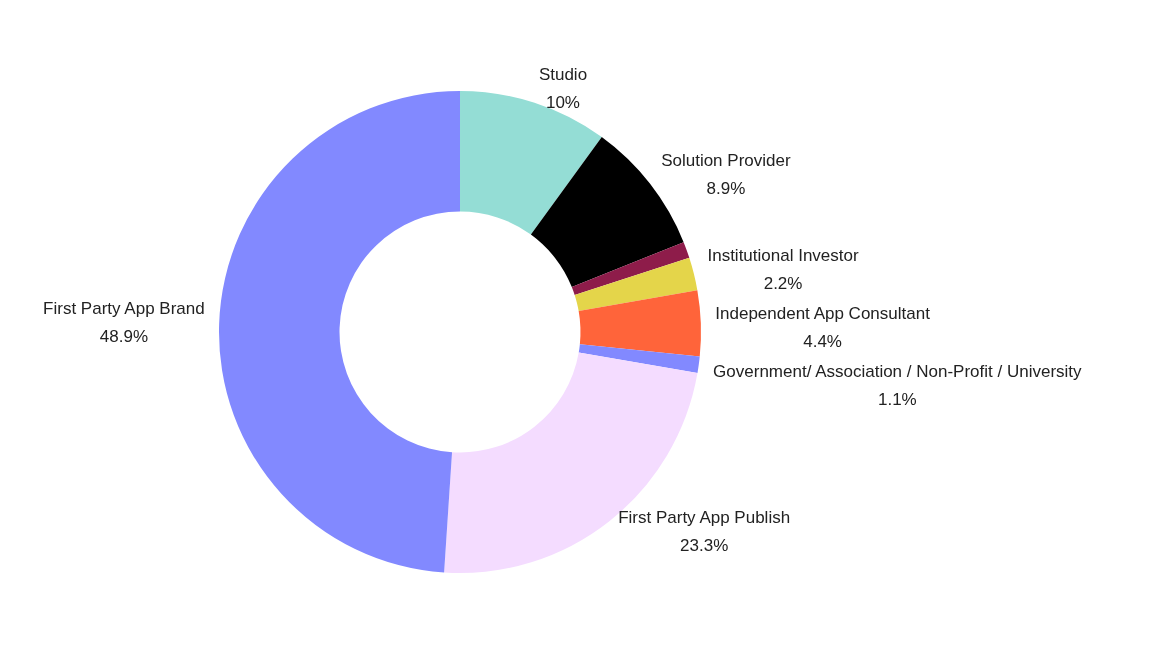 Image resolution: width=1171 pixels, height=659 pixels. I want to click on data-label: 4.4%, so click(822, 342).